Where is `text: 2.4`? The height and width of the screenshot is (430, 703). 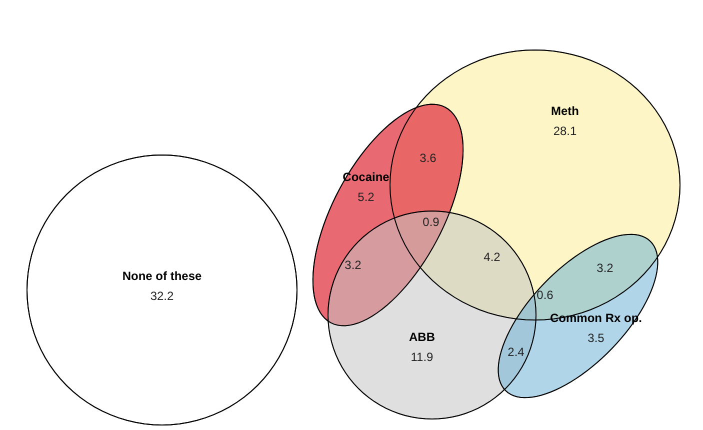
text: 2.4 is located at coordinates (516, 352).